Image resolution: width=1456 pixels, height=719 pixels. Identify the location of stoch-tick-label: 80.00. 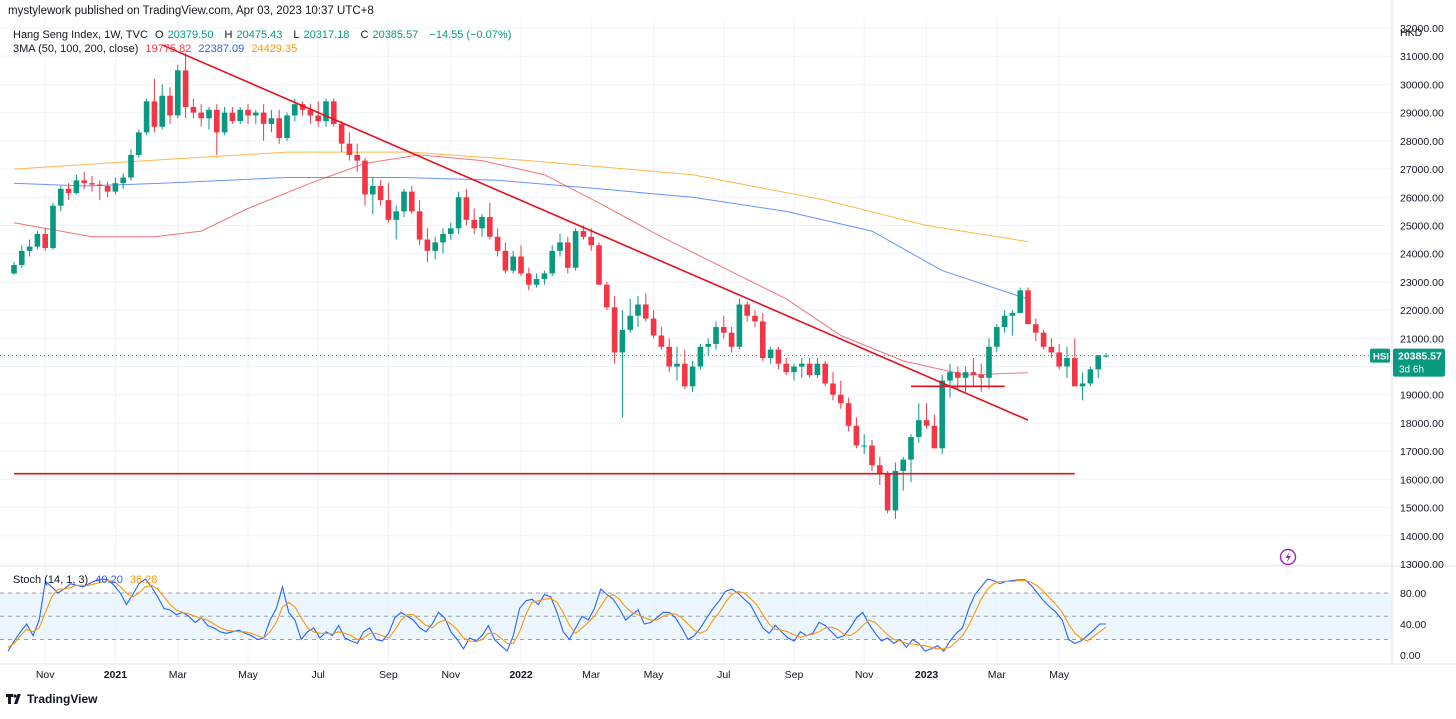
(1413, 594).